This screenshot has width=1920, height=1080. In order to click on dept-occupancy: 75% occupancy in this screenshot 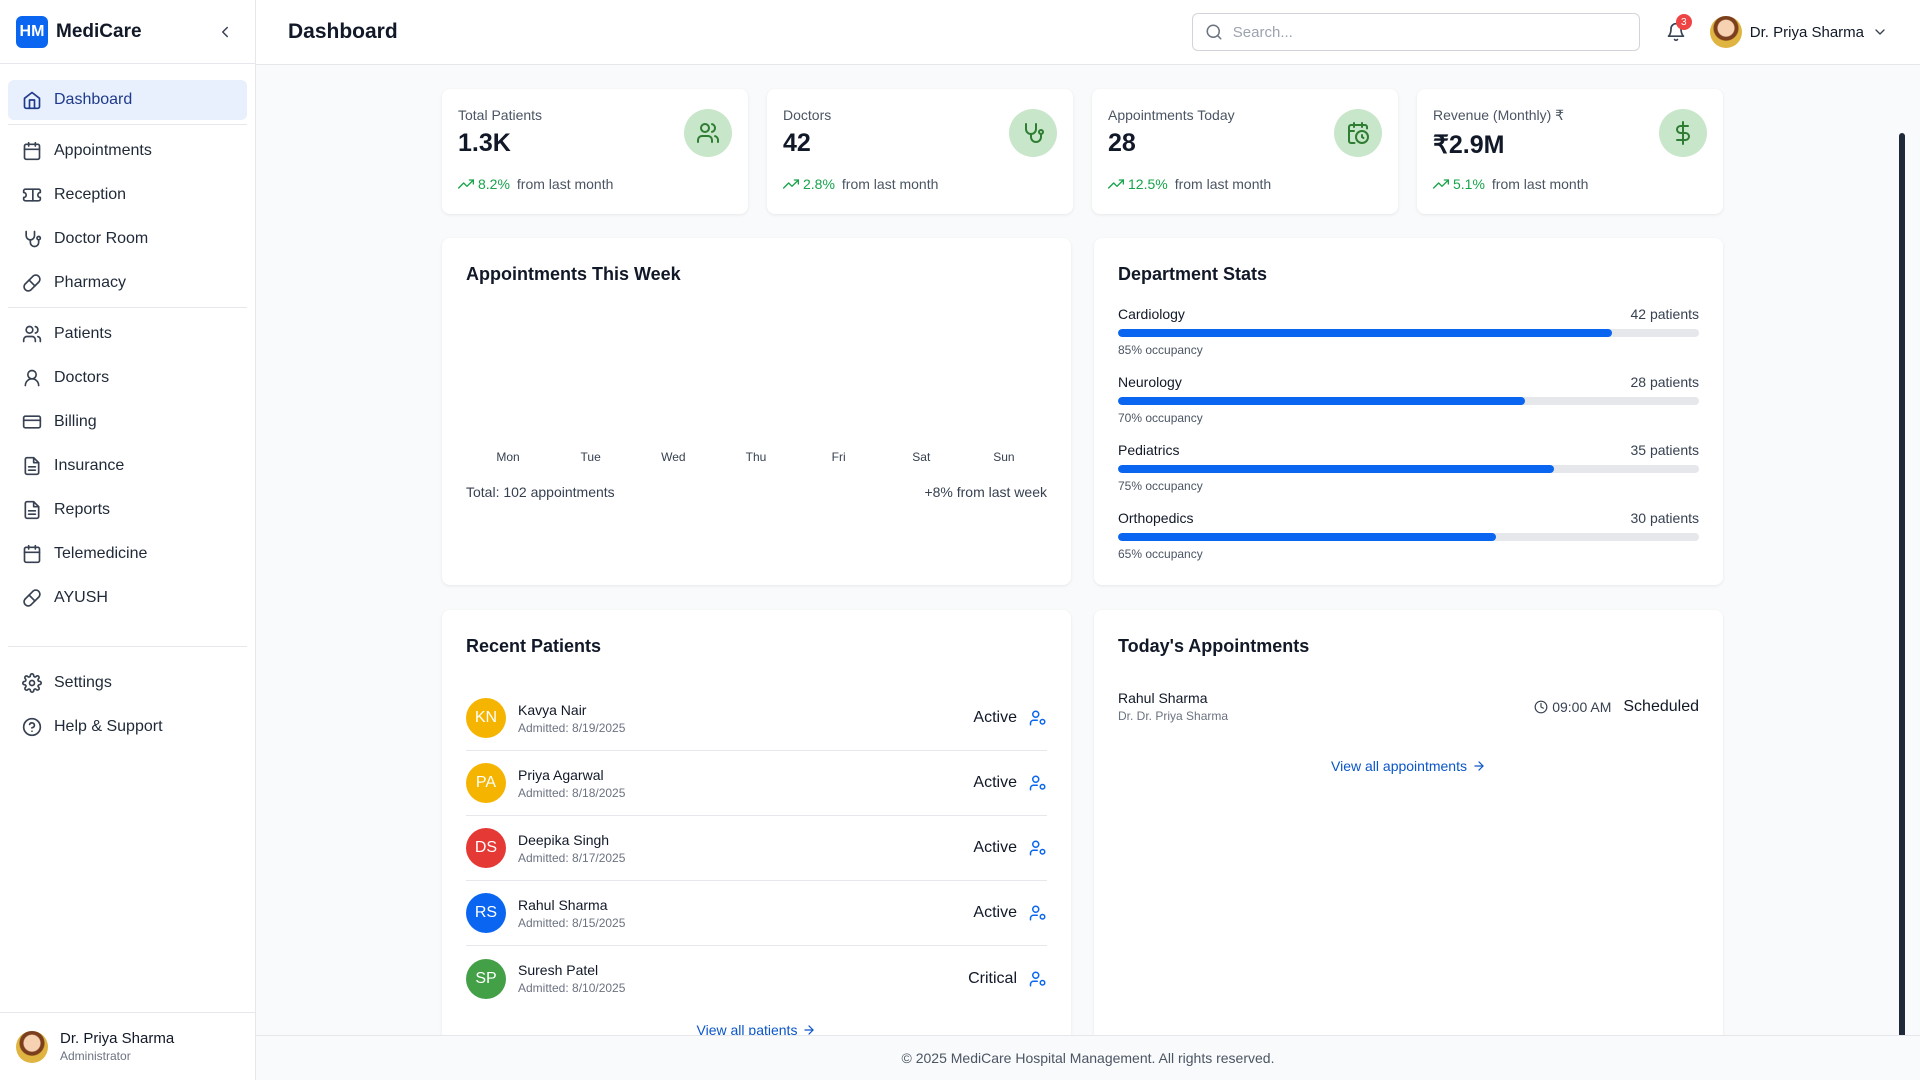, I will do `click(1160, 486)`.